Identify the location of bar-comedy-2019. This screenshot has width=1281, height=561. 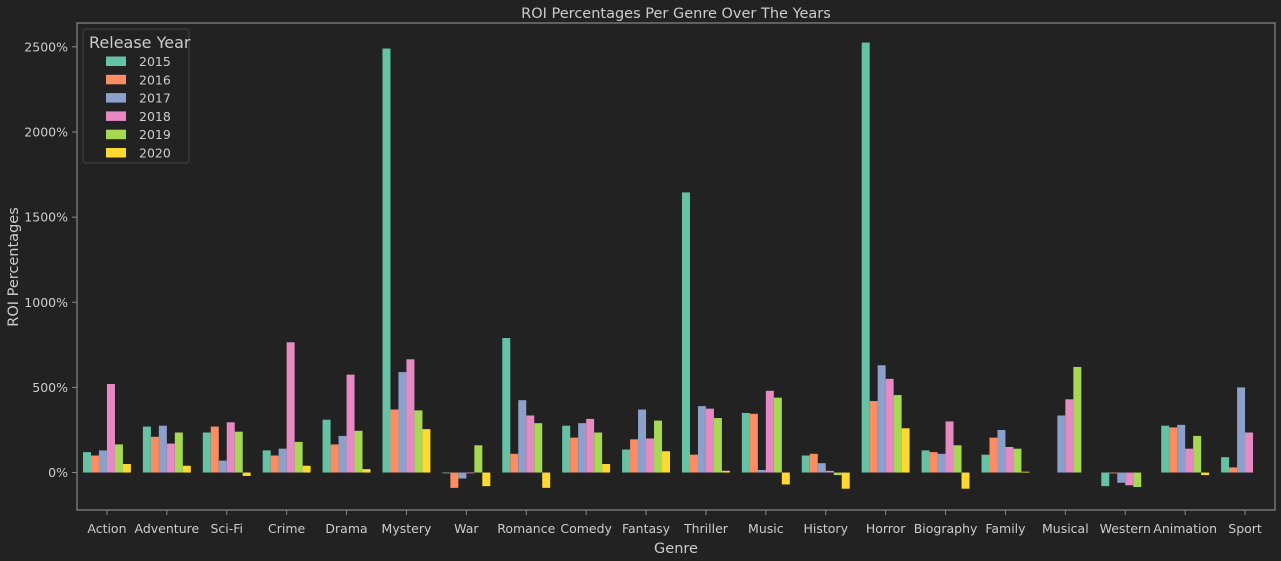
(598, 452).